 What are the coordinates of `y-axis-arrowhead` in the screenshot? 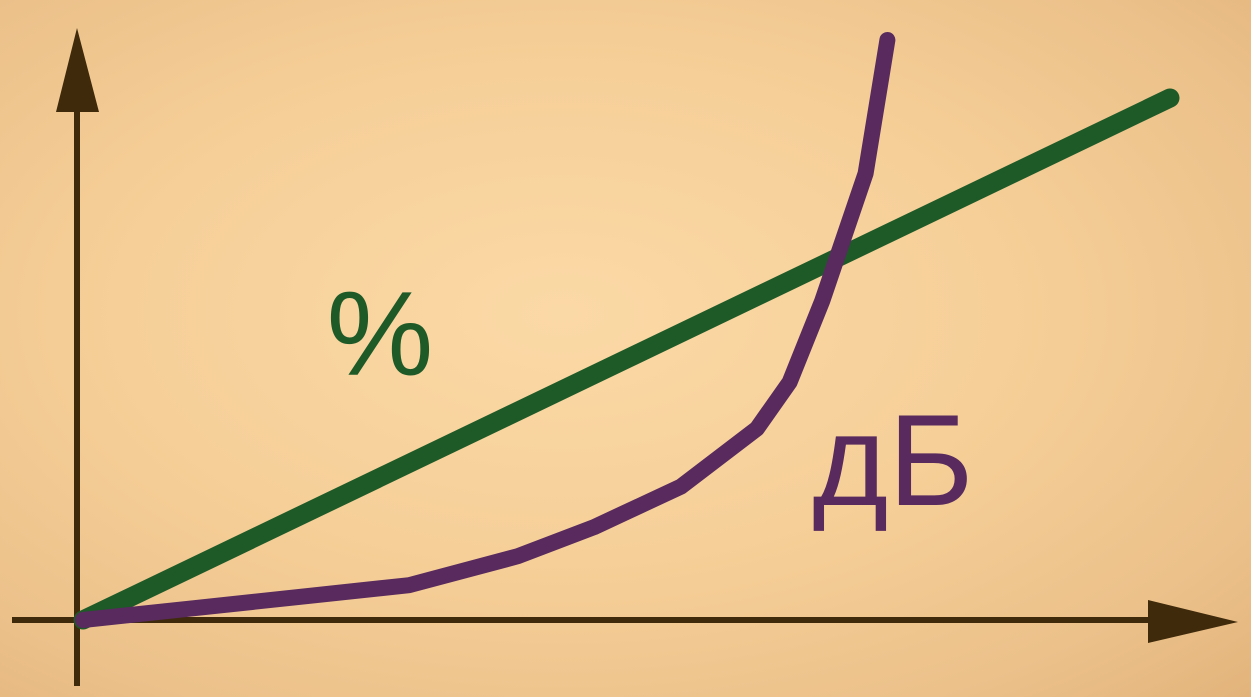 It's located at (77, 70).